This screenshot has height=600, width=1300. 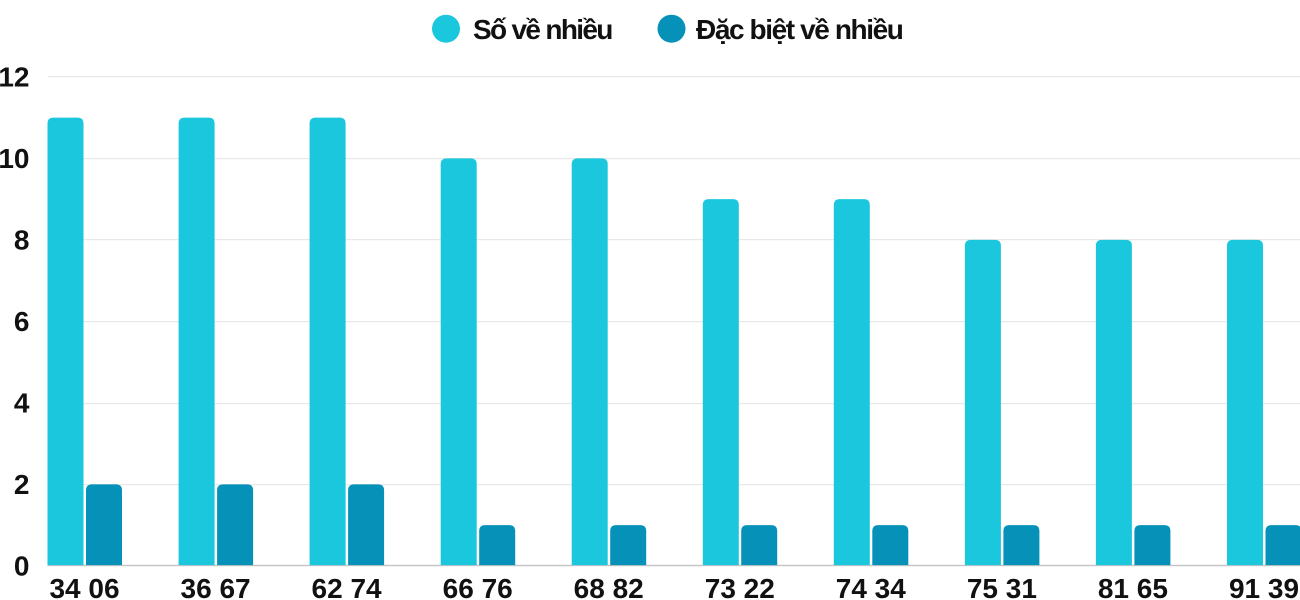 I want to click on svg-text: 8, so click(x=22, y=240).